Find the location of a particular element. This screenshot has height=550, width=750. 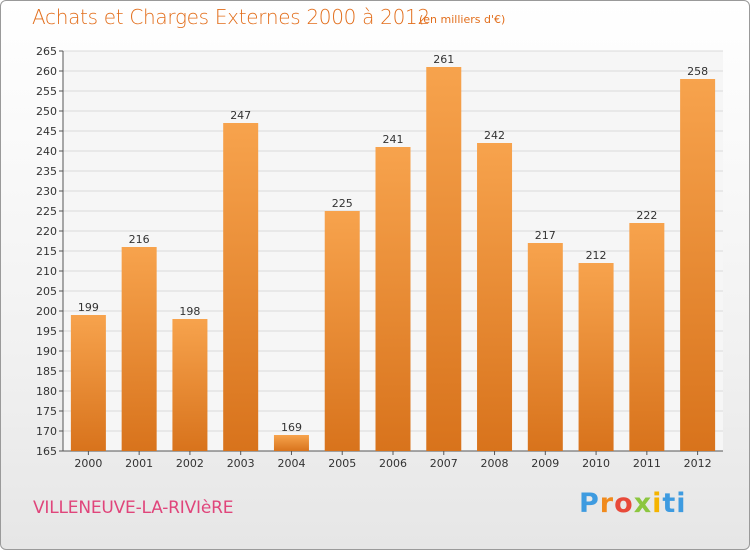

bar-2000 is located at coordinates (88, 383).